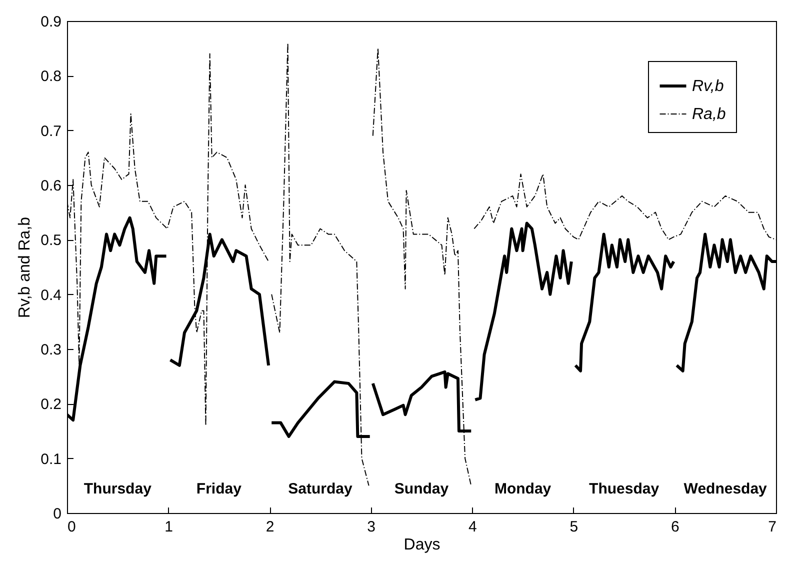 The image size is (790, 566). Describe the element at coordinates (51, 186) in the screenshot. I see `y-tick-label: 0.6` at that location.